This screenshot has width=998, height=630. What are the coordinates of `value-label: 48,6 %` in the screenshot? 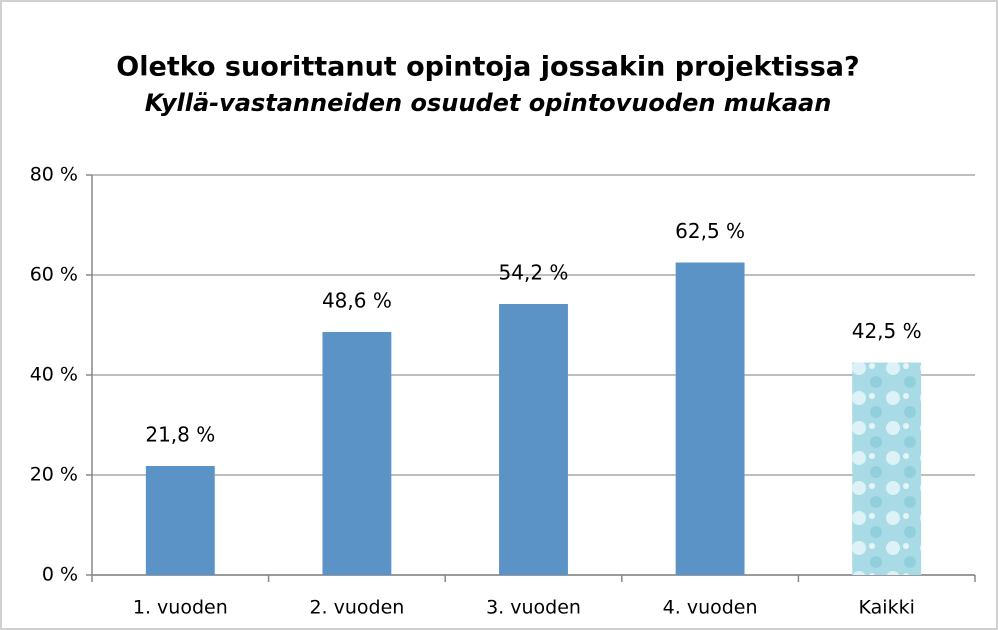 It's located at (357, 301).